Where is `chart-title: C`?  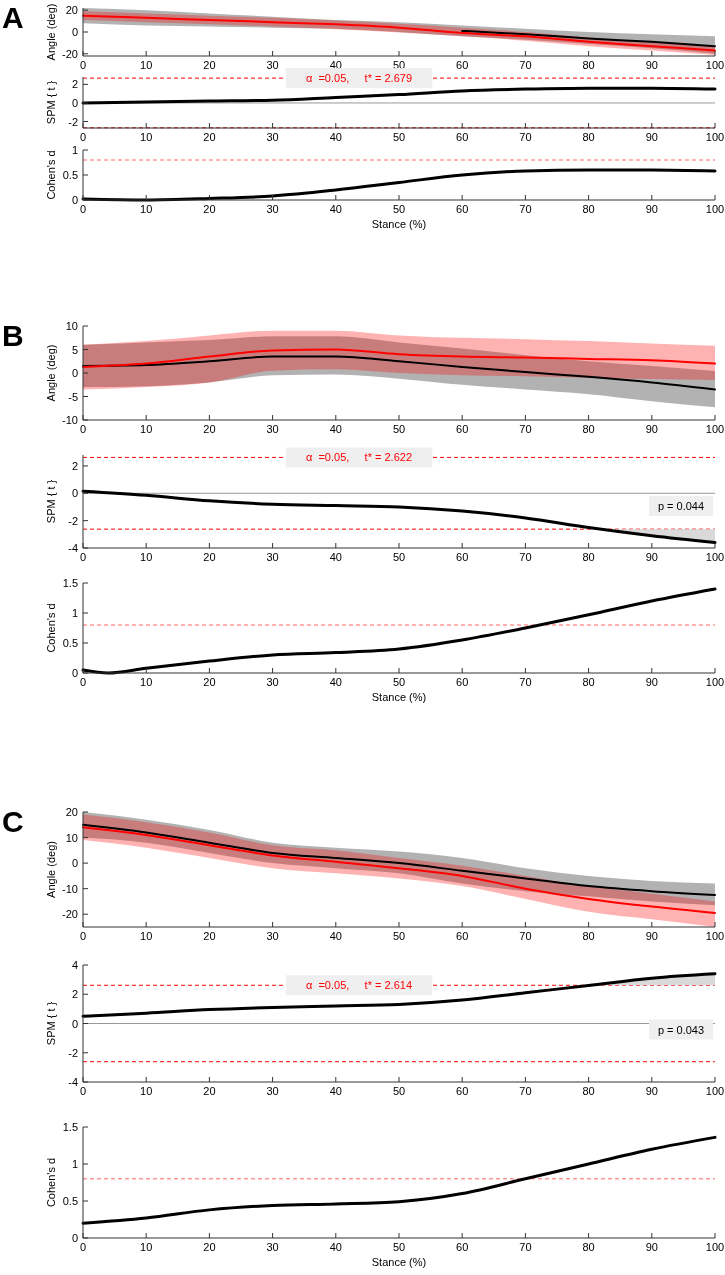 chart-title: C is located at coordinates (13, 821).